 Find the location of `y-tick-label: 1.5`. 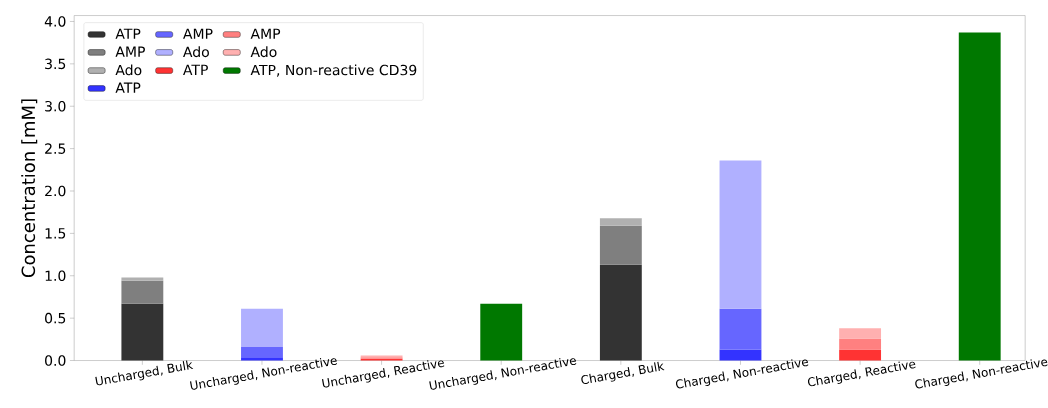

y-tick-label: 1.5 is located at coordinates (55, 233).